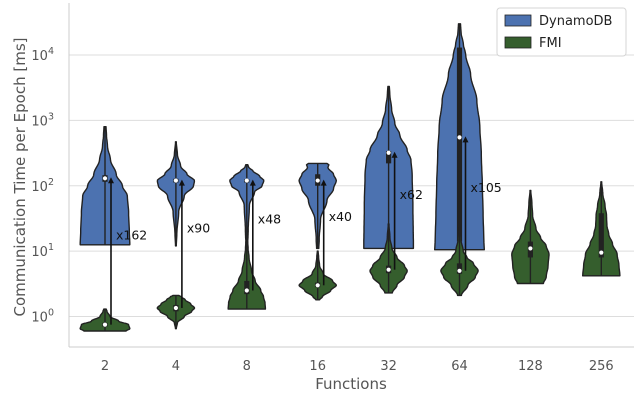  What do you see at coordinates (194, 243) in the screenshot?
I see `speedup-annotation-4: x90` at bounding box center [194, 243].